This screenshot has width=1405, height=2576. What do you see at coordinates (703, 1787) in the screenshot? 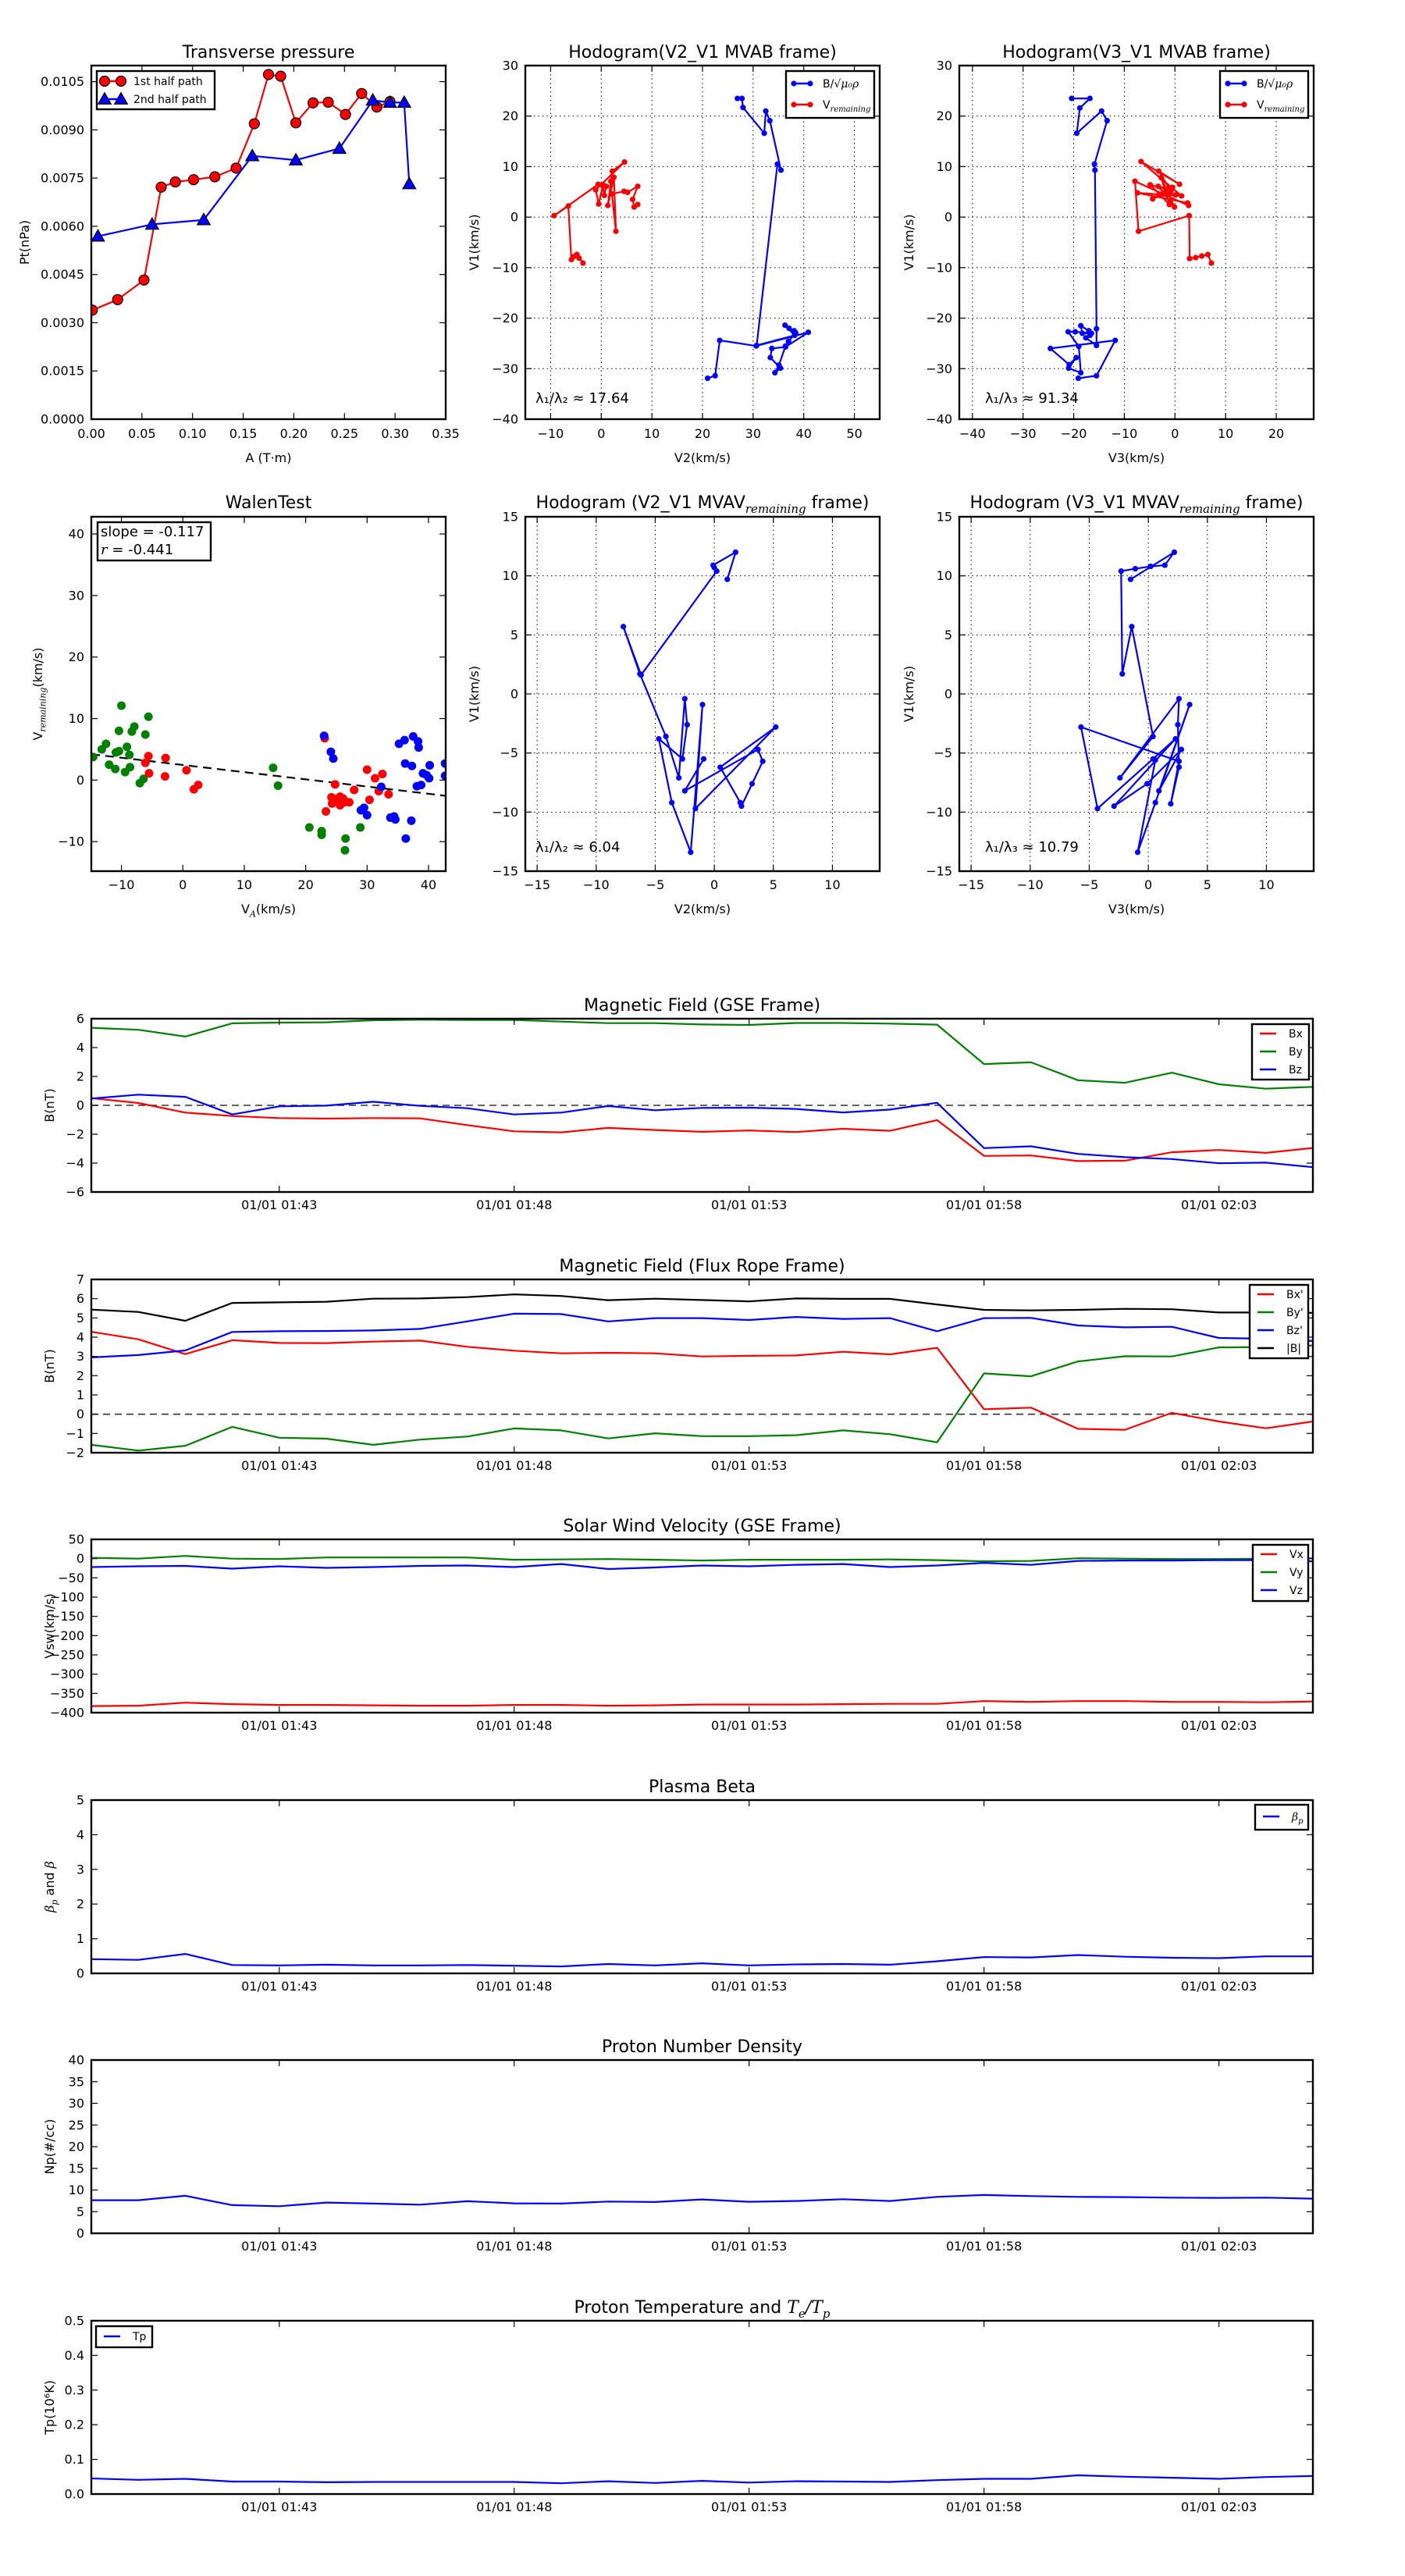
I see `chart-title: Plasma Beta` at bounding box center [703, 1787].